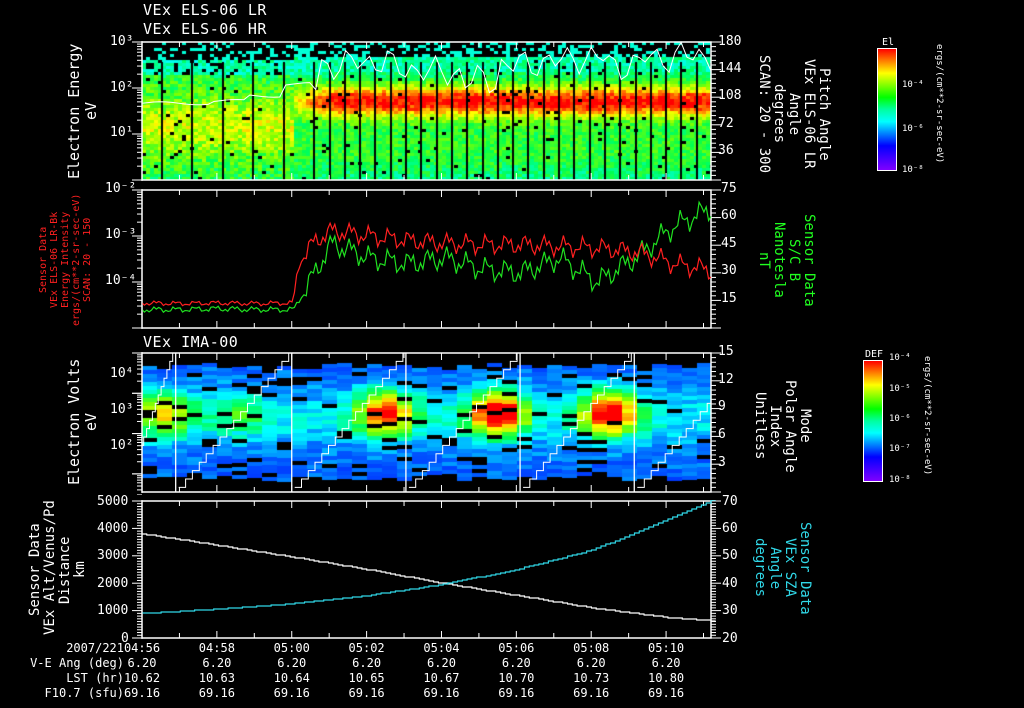 Image resolution: width=1024 pixels, height=708 pixels. Describe the element at coordinates (125, 638) in the screenshot. I see `panel4-ytick: 0` at that location.